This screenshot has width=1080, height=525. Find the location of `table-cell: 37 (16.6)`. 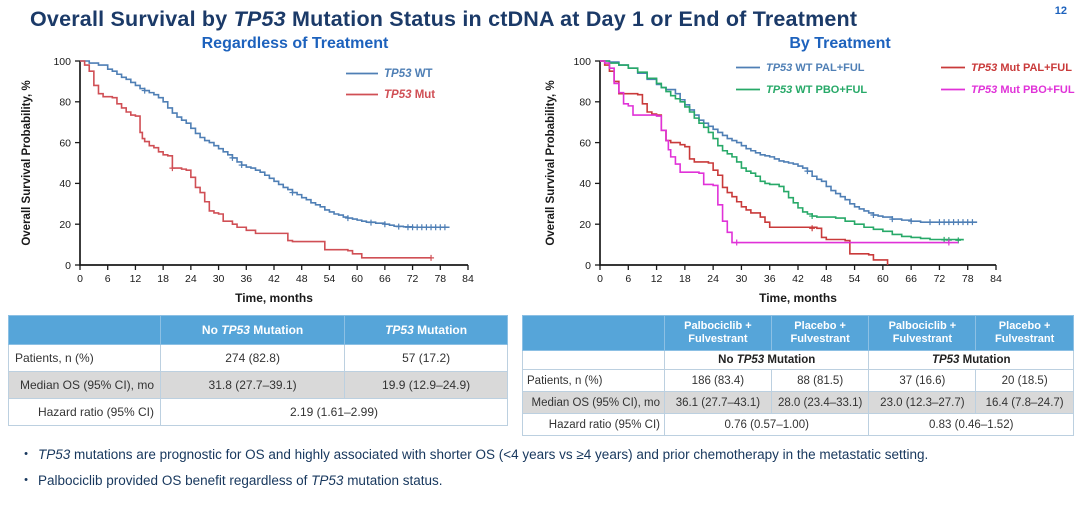

table-cell: 37 (16.6) is located at coordinates (922, 381).